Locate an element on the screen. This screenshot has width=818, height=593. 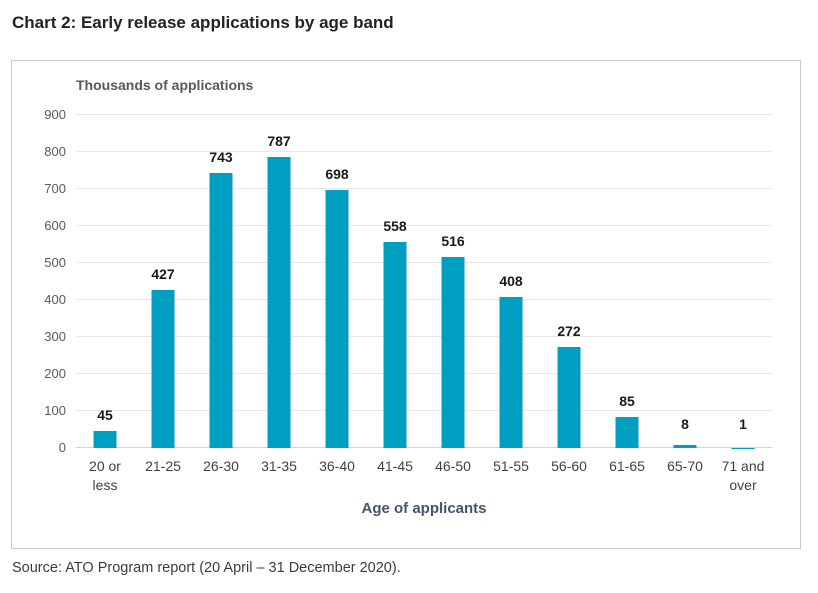
bar-value-label: 787 is located at coordinates (279, 141).